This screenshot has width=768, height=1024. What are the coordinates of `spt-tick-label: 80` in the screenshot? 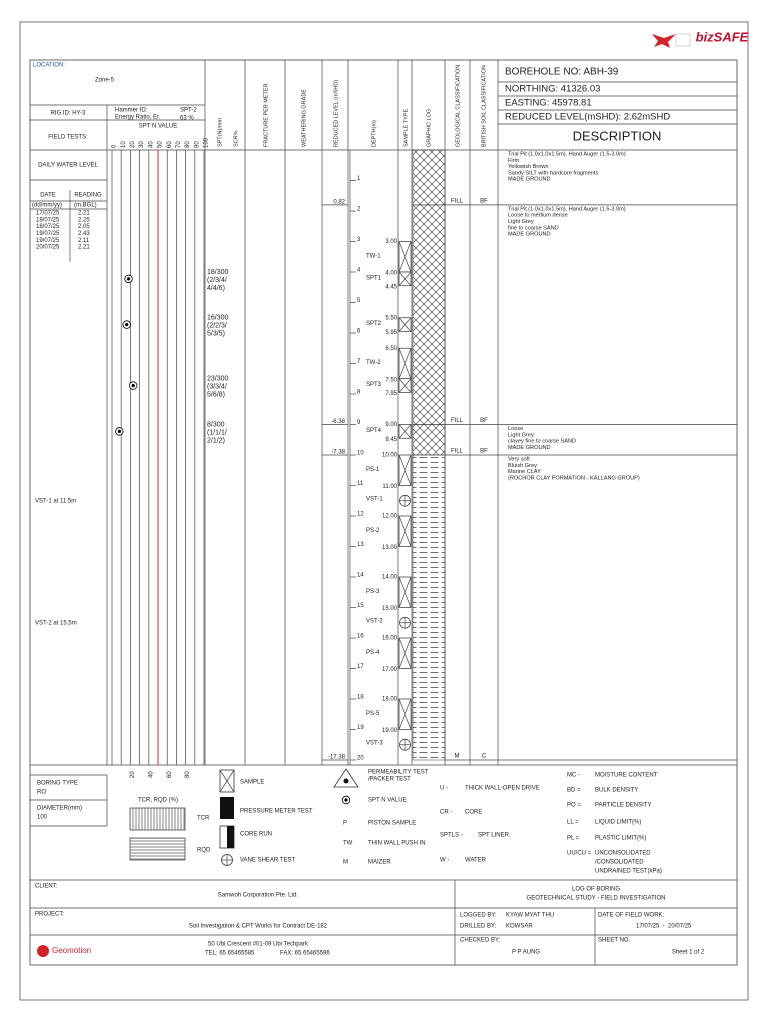 It's located at (188, 144).